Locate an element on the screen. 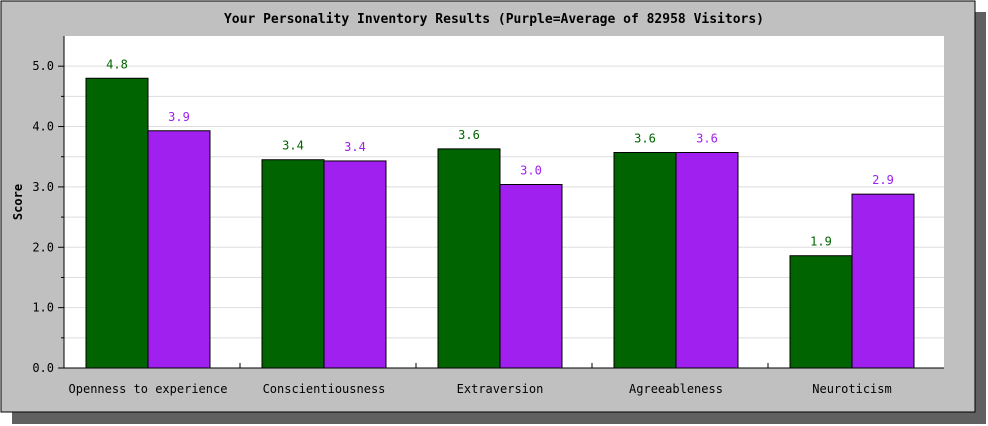 The image size is (988, 426). y-tick-label: 4.0 is located at coordinates (43, 127).